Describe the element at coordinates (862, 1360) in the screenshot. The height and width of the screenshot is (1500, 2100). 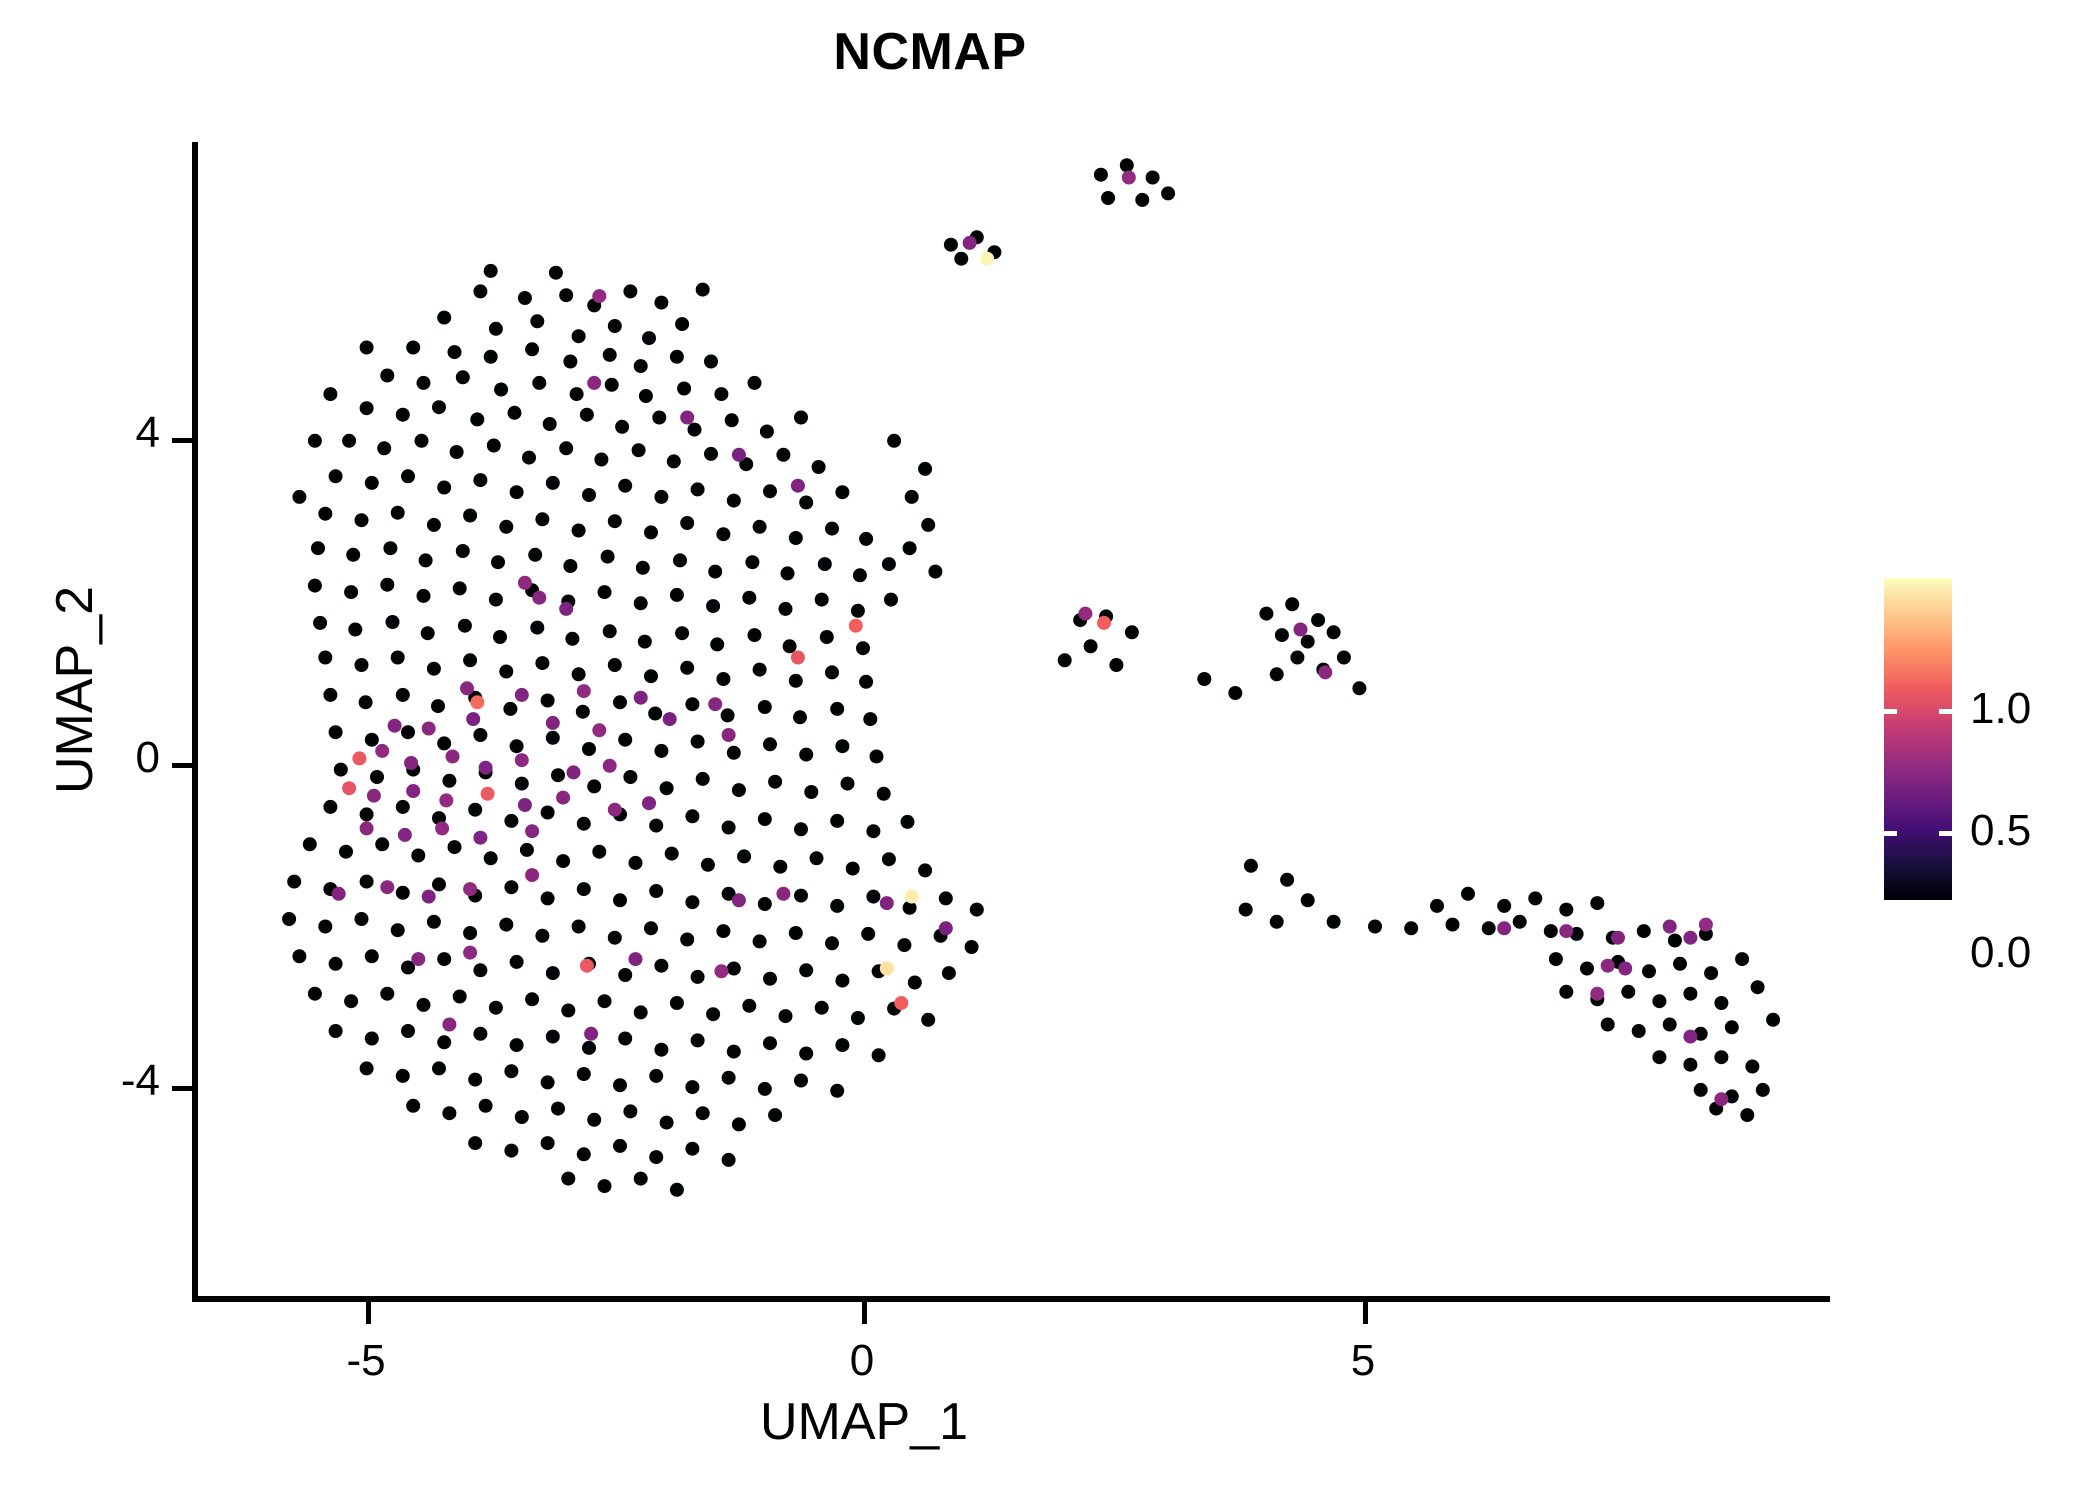
I see `x-tick-label-0: 0` at that location.